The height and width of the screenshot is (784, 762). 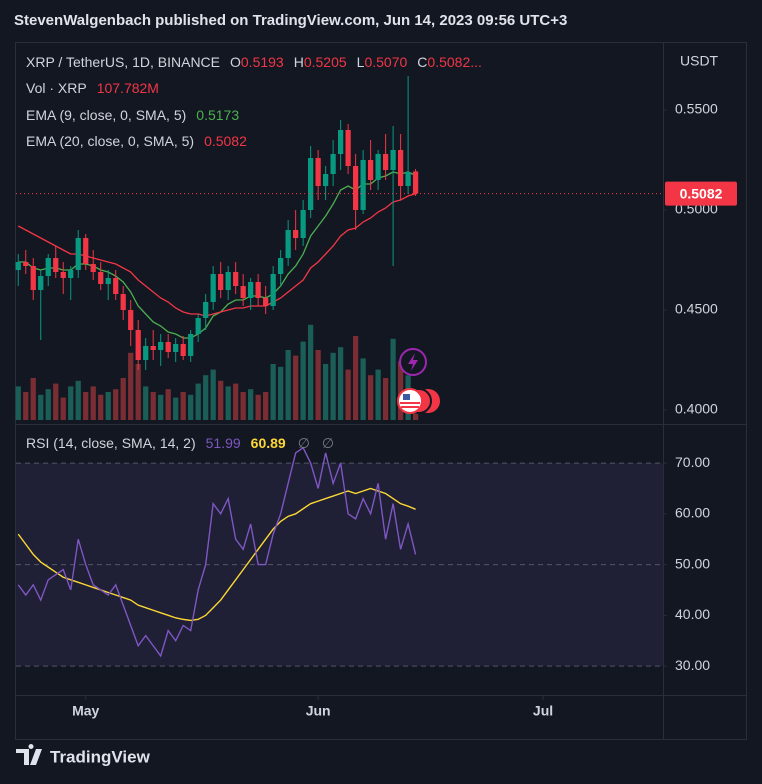 What do you see at coordinates (56, 88) in the screenshot?
I see `volume-key: Vol · XRP` at bounding box center [56, 88].